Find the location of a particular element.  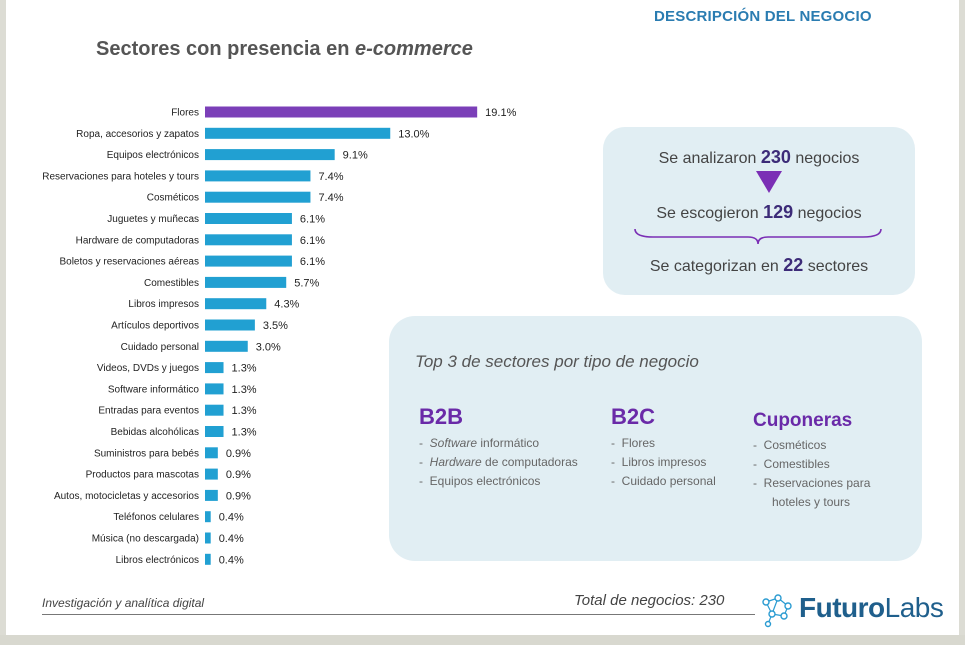

b2b-heading: B2B is located at coordinates (441, 416).